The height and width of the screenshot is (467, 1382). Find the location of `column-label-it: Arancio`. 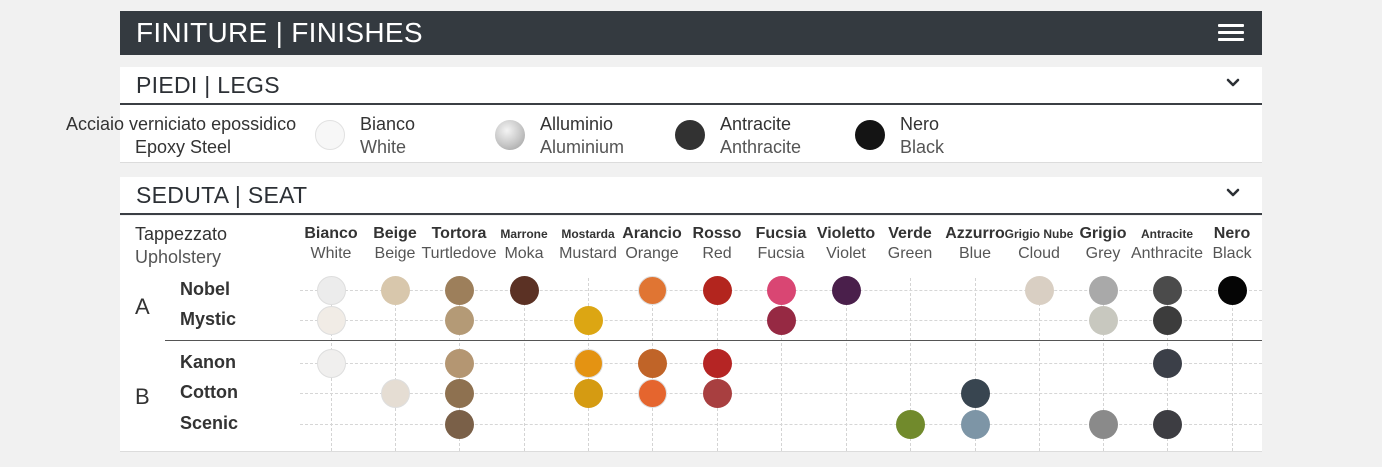

column-label-it: Arancio is located at coordinates (652, 233).